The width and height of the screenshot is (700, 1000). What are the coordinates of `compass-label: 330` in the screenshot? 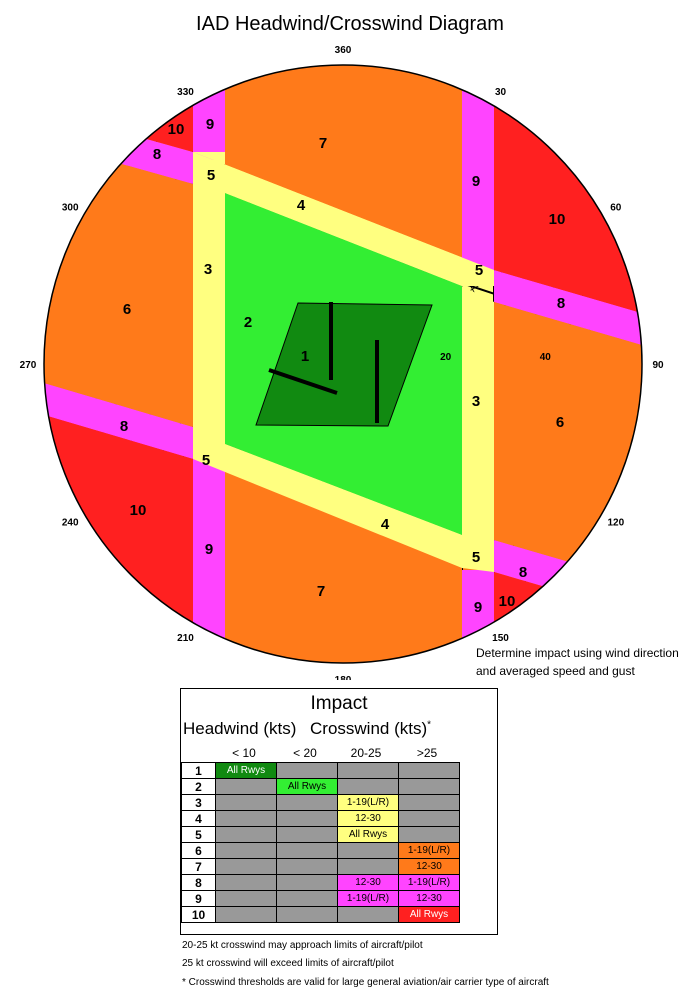 It's located at (185, 92).